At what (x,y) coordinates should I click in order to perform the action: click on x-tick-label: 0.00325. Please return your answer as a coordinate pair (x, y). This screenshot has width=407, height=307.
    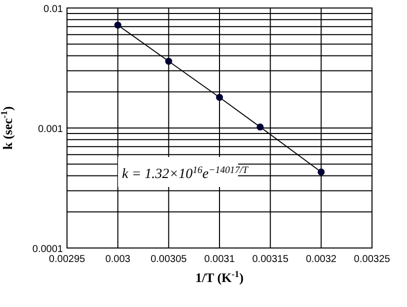
    Looking at the image, I should click on (372, 259).